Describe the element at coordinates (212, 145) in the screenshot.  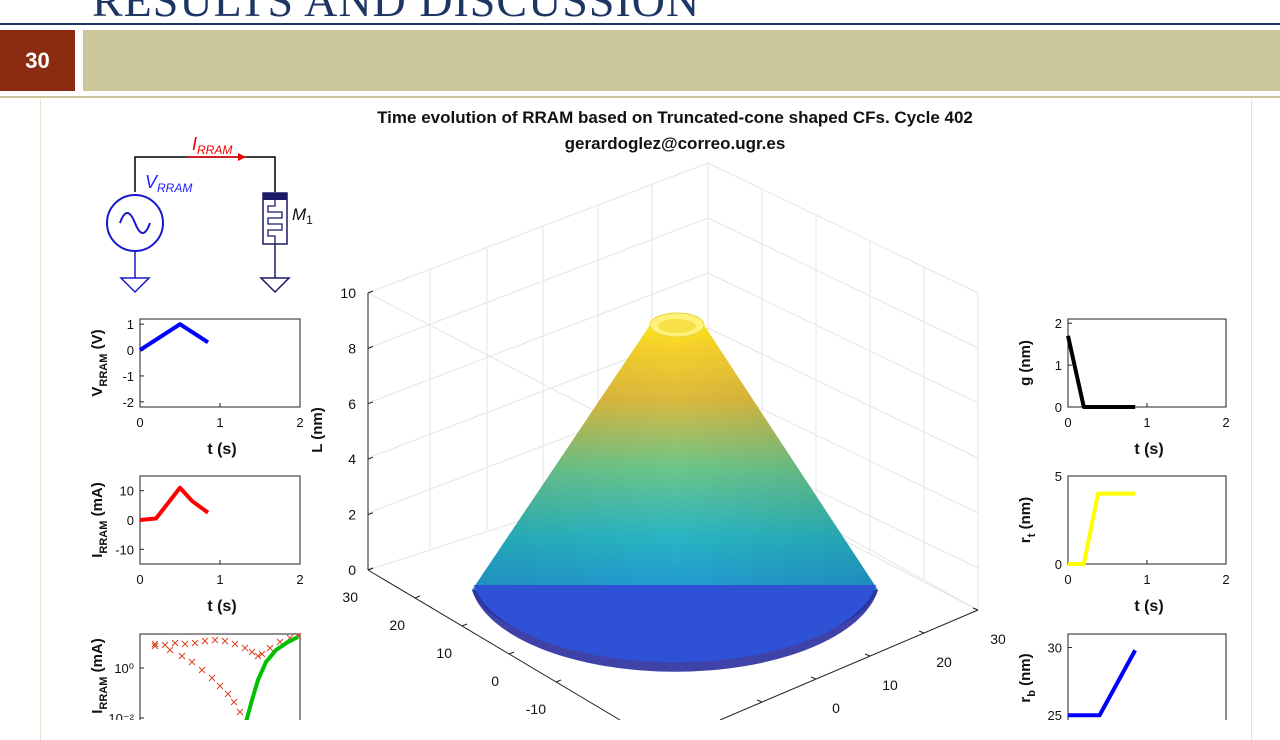
I see `current-label: IRRAM` at that location.